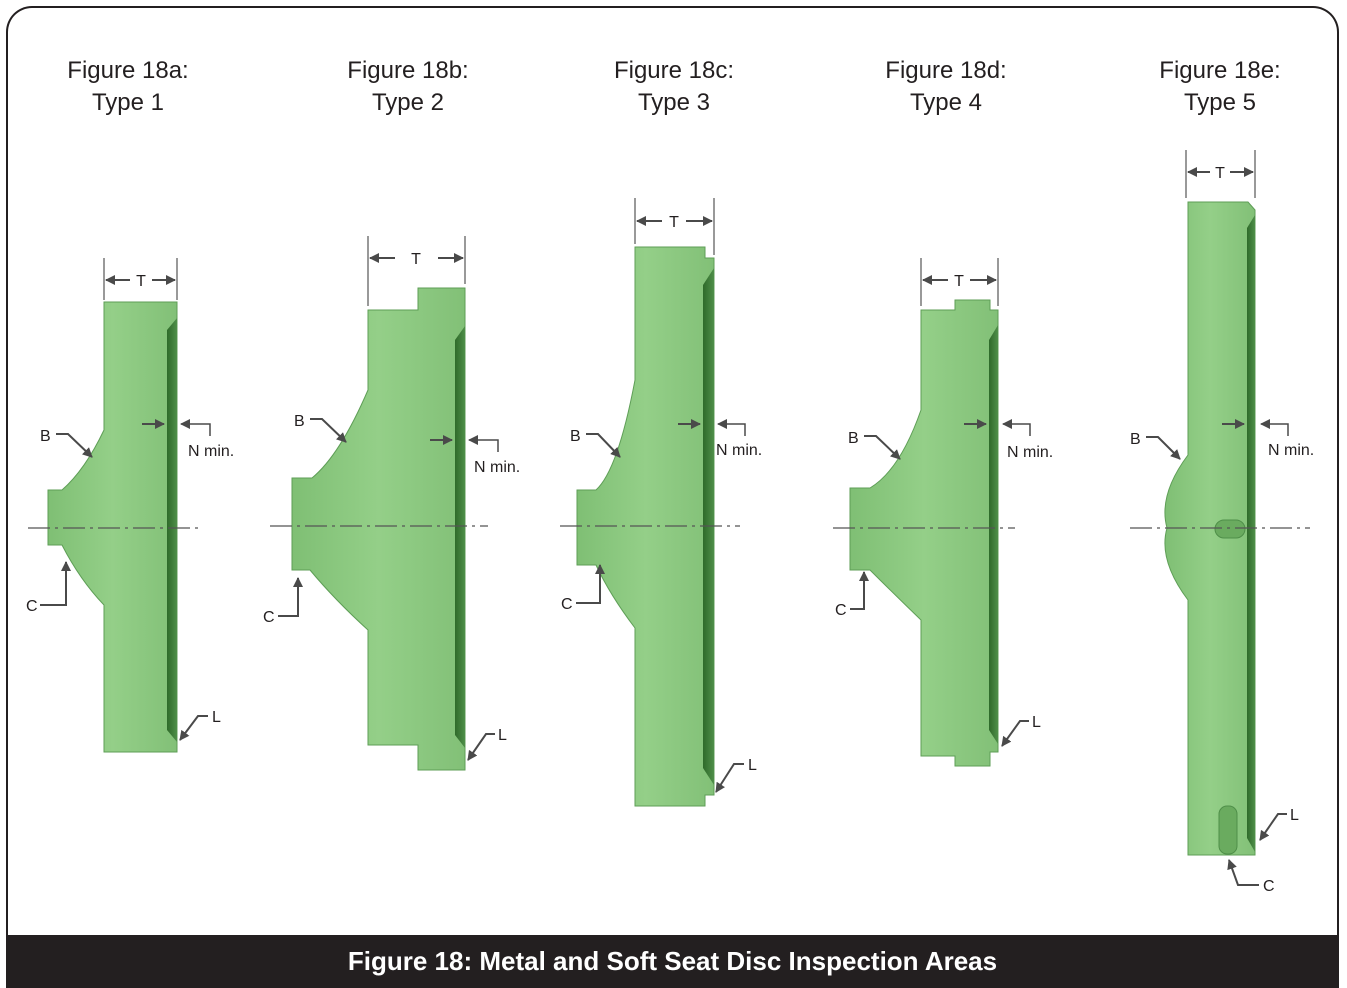 This screenshot has height=988, width=1347. I want to click on figure-title-e: Figure 18e: Type 5, so click(1219, 86).